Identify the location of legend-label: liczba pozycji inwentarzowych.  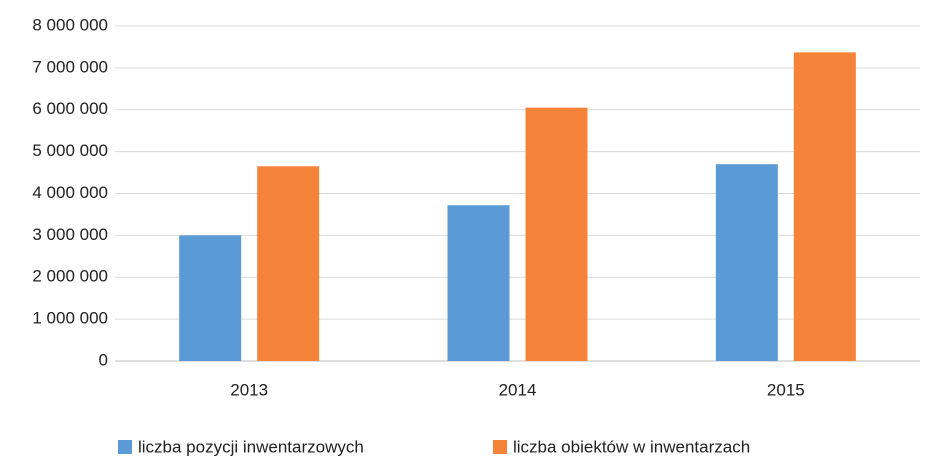
(251, 446).